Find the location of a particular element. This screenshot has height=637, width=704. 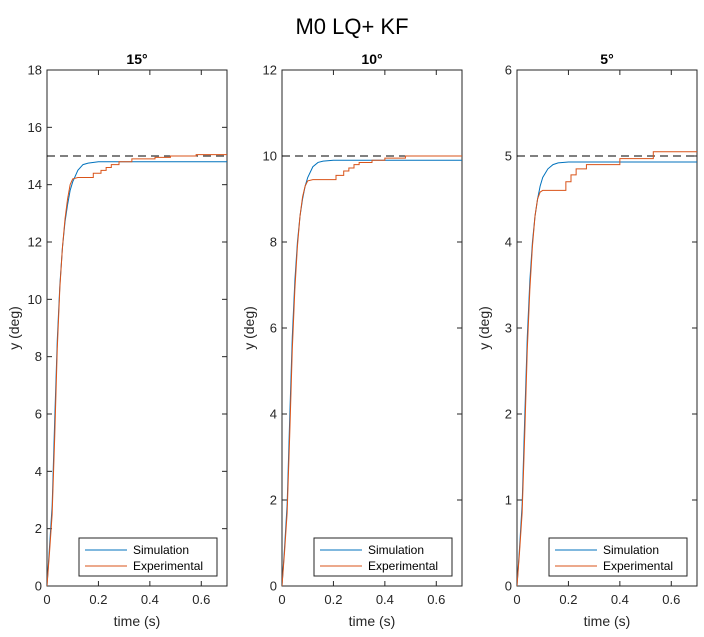

y-tick-label: 1 is located at coordinates (508, 500).